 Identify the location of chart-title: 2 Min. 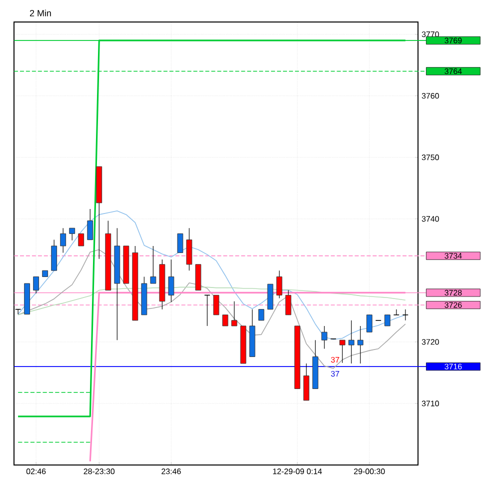
(40, 13).